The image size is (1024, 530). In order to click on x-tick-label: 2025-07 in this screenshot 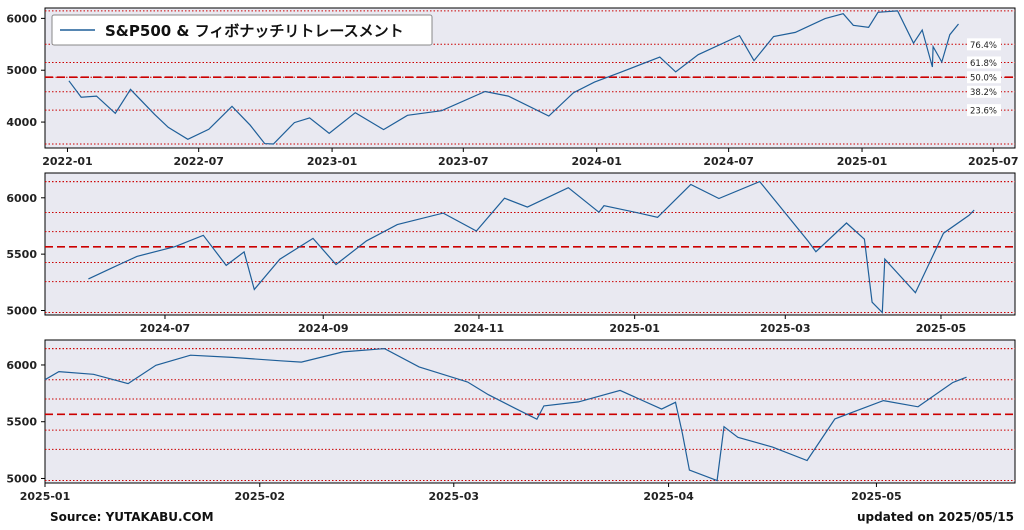, I will do `click(993, 161)`.